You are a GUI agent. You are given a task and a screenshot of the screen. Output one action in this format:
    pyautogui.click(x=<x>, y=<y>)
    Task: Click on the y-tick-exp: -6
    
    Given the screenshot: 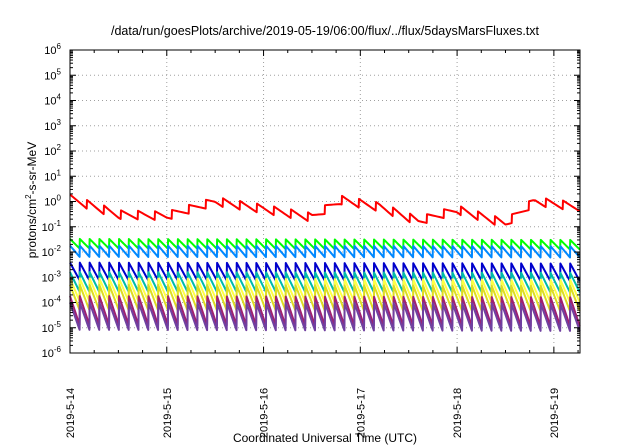 What is the action you would take?
    pyautogui.click(x=58, y=349)
    